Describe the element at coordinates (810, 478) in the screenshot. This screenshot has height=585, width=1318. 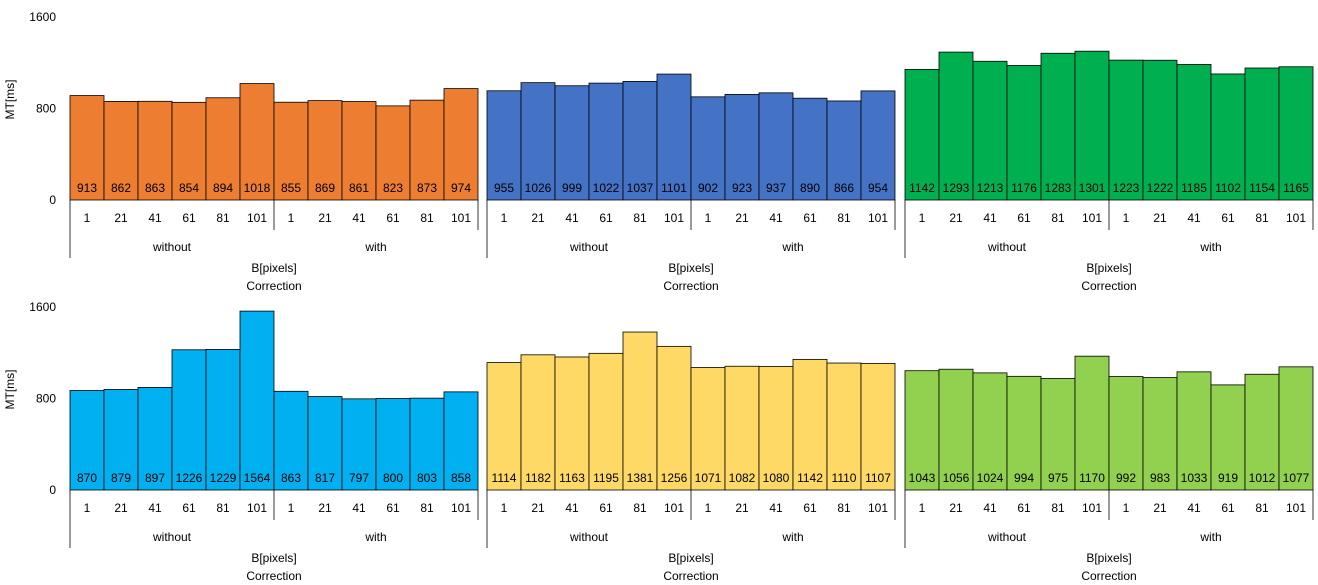
I see `data-label: 1142` at that location.